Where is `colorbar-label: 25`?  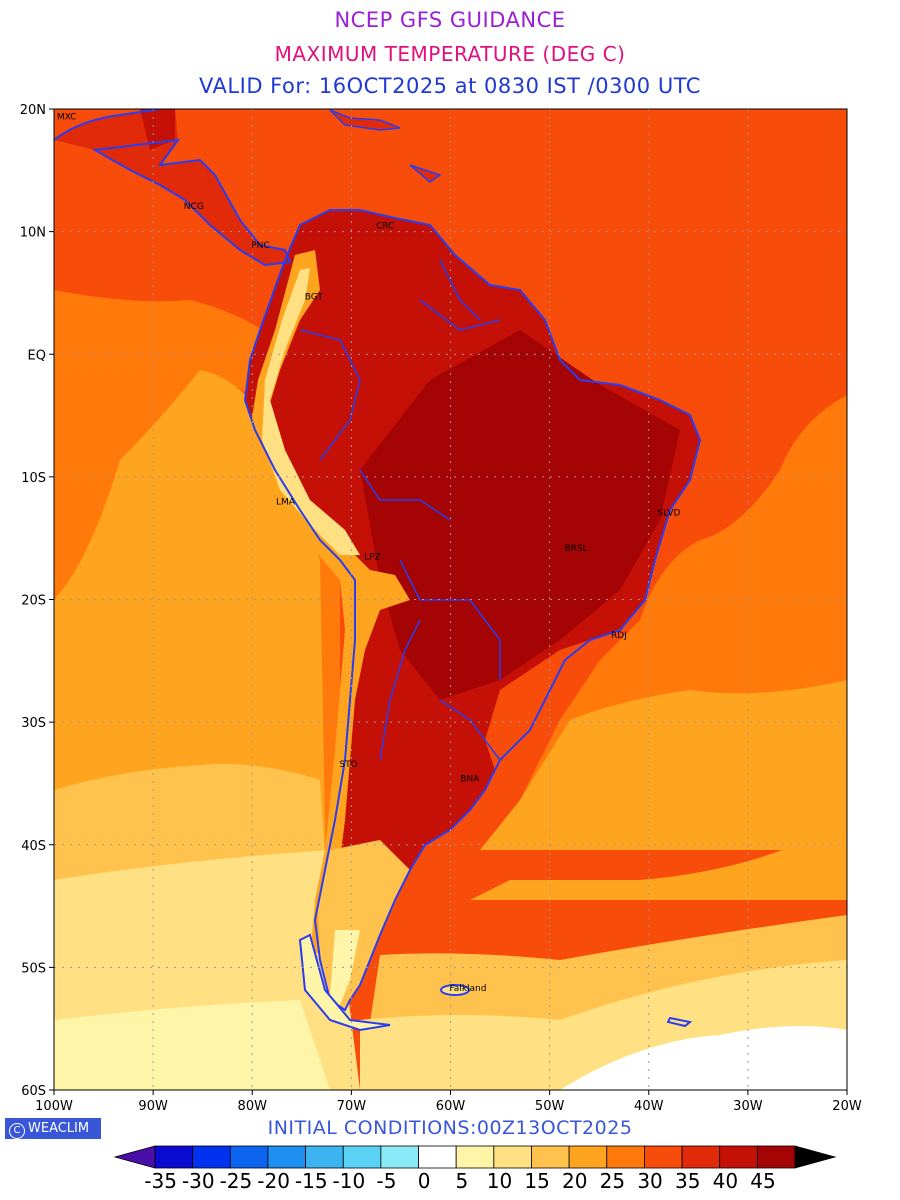 colorbar-label: 25 is located at coordinates (612, 1181).